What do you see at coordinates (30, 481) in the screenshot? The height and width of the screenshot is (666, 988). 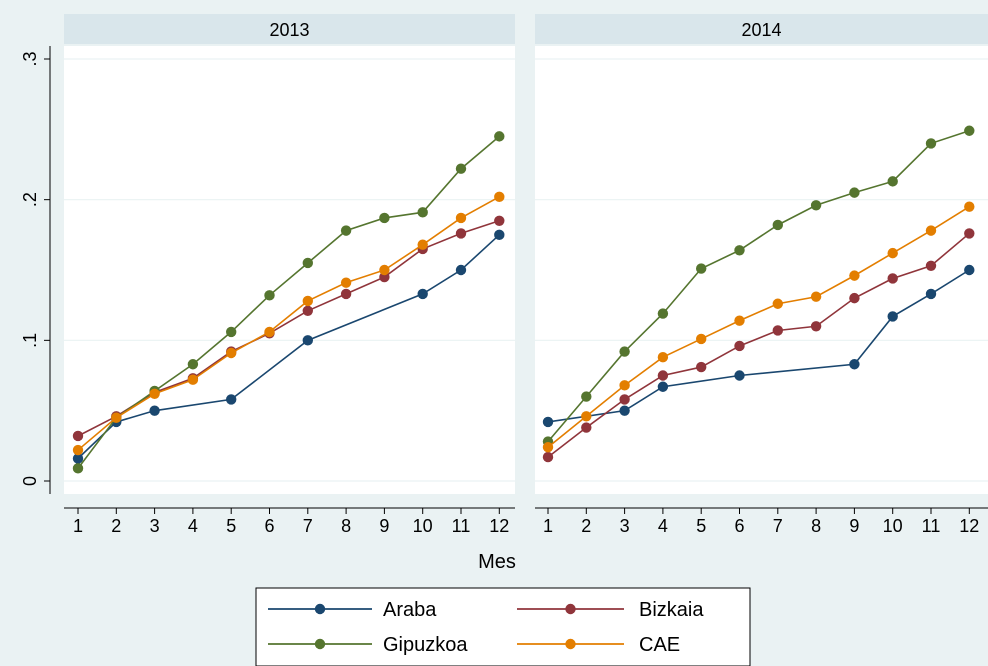 I see `y-tick-label: 0` at bounding box center [30, 481].